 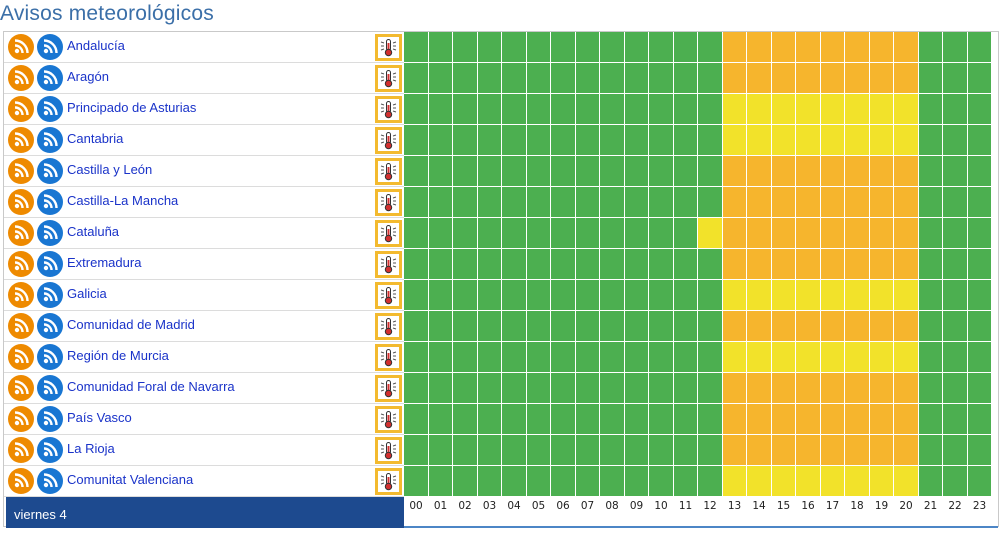 What do you see at coordinates (99, 417) in the screenshot?
I see `region-link: País Vasco` at bounding box center [99, 417].